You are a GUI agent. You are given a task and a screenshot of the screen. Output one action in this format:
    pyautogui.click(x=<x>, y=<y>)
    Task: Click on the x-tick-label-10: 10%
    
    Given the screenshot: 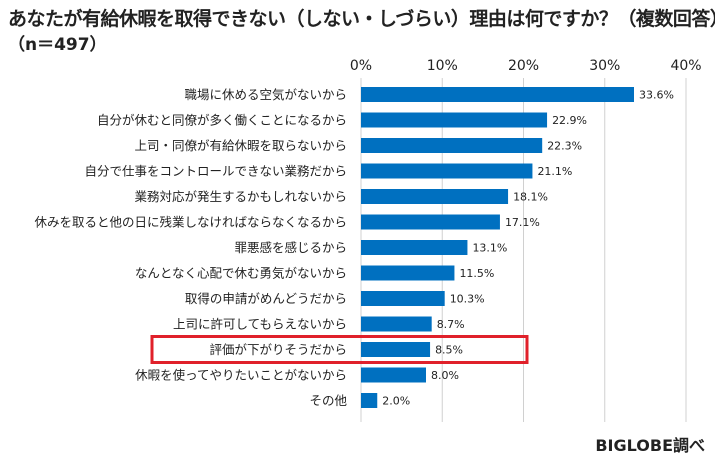 What is the action you would take?
    pyautogui.click(x=442, y=66)
    